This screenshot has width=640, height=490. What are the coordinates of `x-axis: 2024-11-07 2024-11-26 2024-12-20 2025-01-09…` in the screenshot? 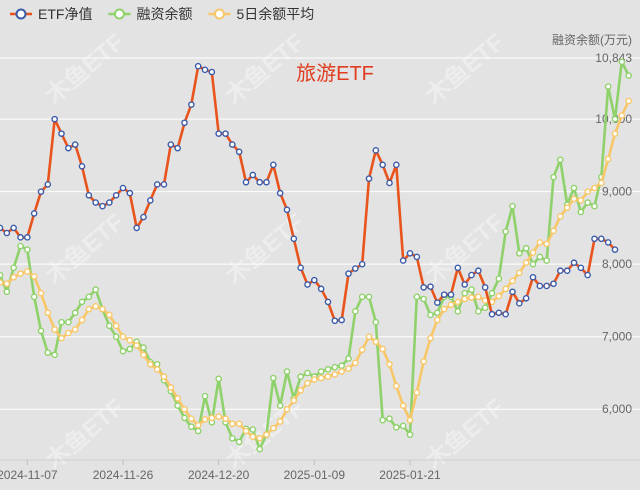 It's located at (320, 470).